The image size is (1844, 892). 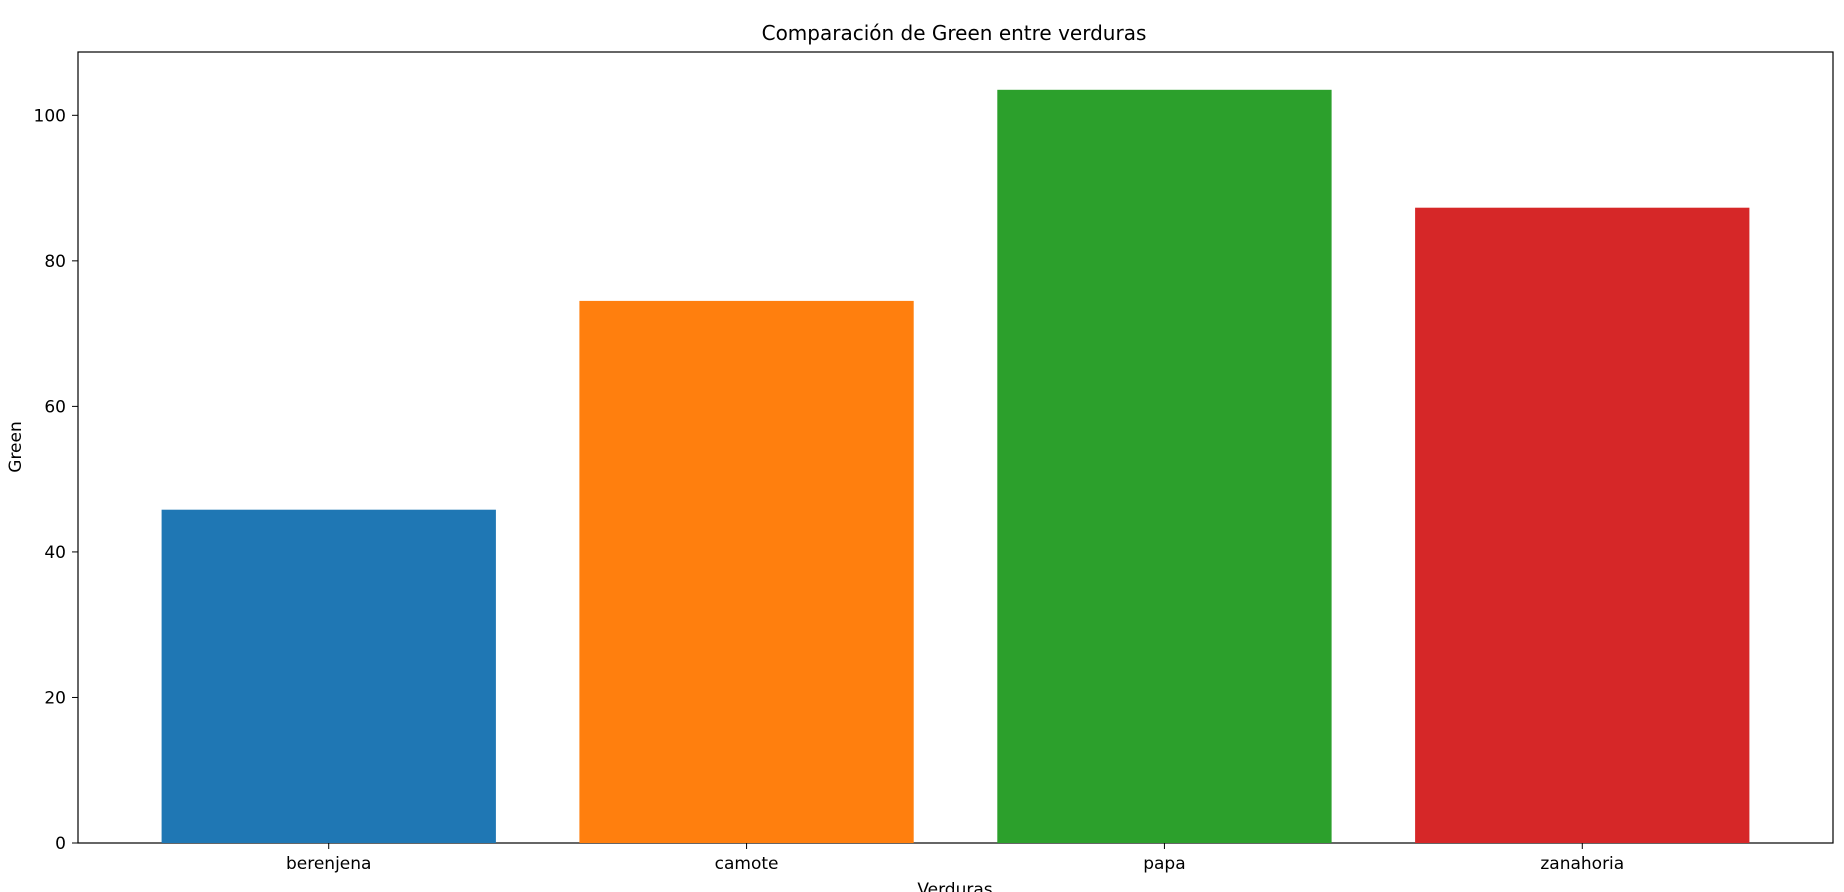 I want to click on x-tick-label: camote, so click(x=747, y=864).